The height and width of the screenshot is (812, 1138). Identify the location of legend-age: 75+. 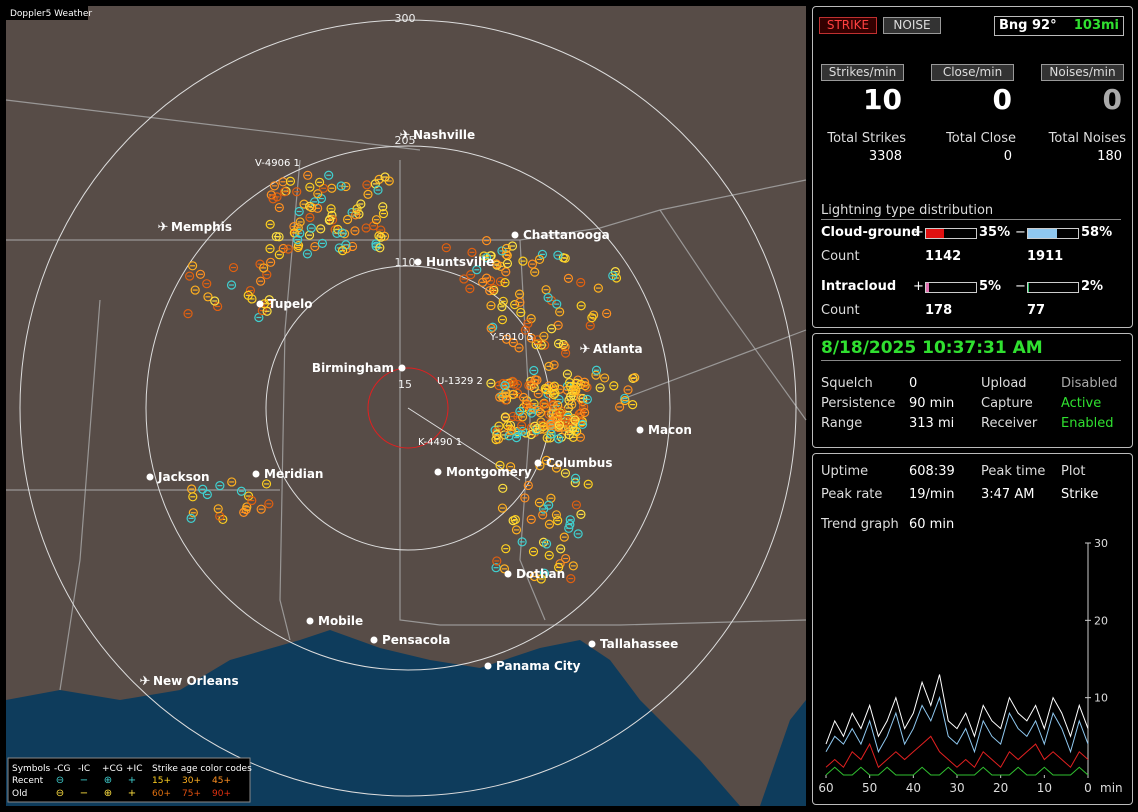
(191, 794).